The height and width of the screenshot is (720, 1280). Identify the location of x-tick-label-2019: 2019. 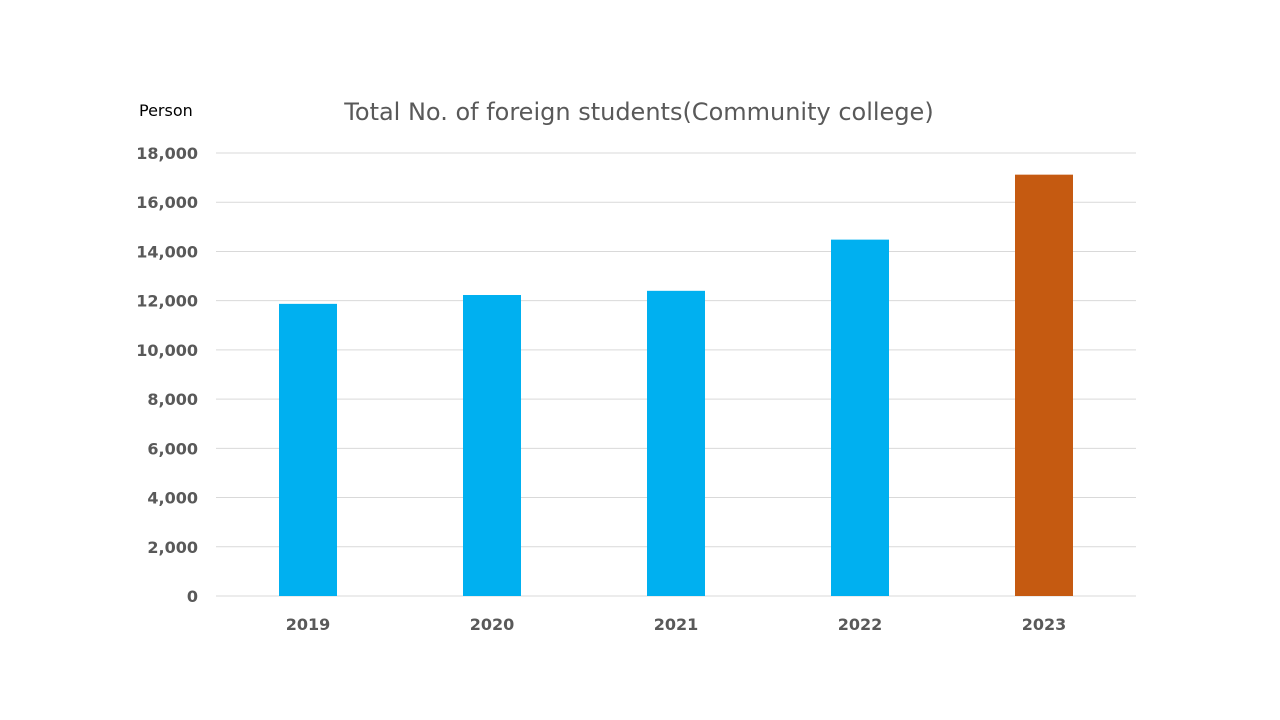
(308, 624).